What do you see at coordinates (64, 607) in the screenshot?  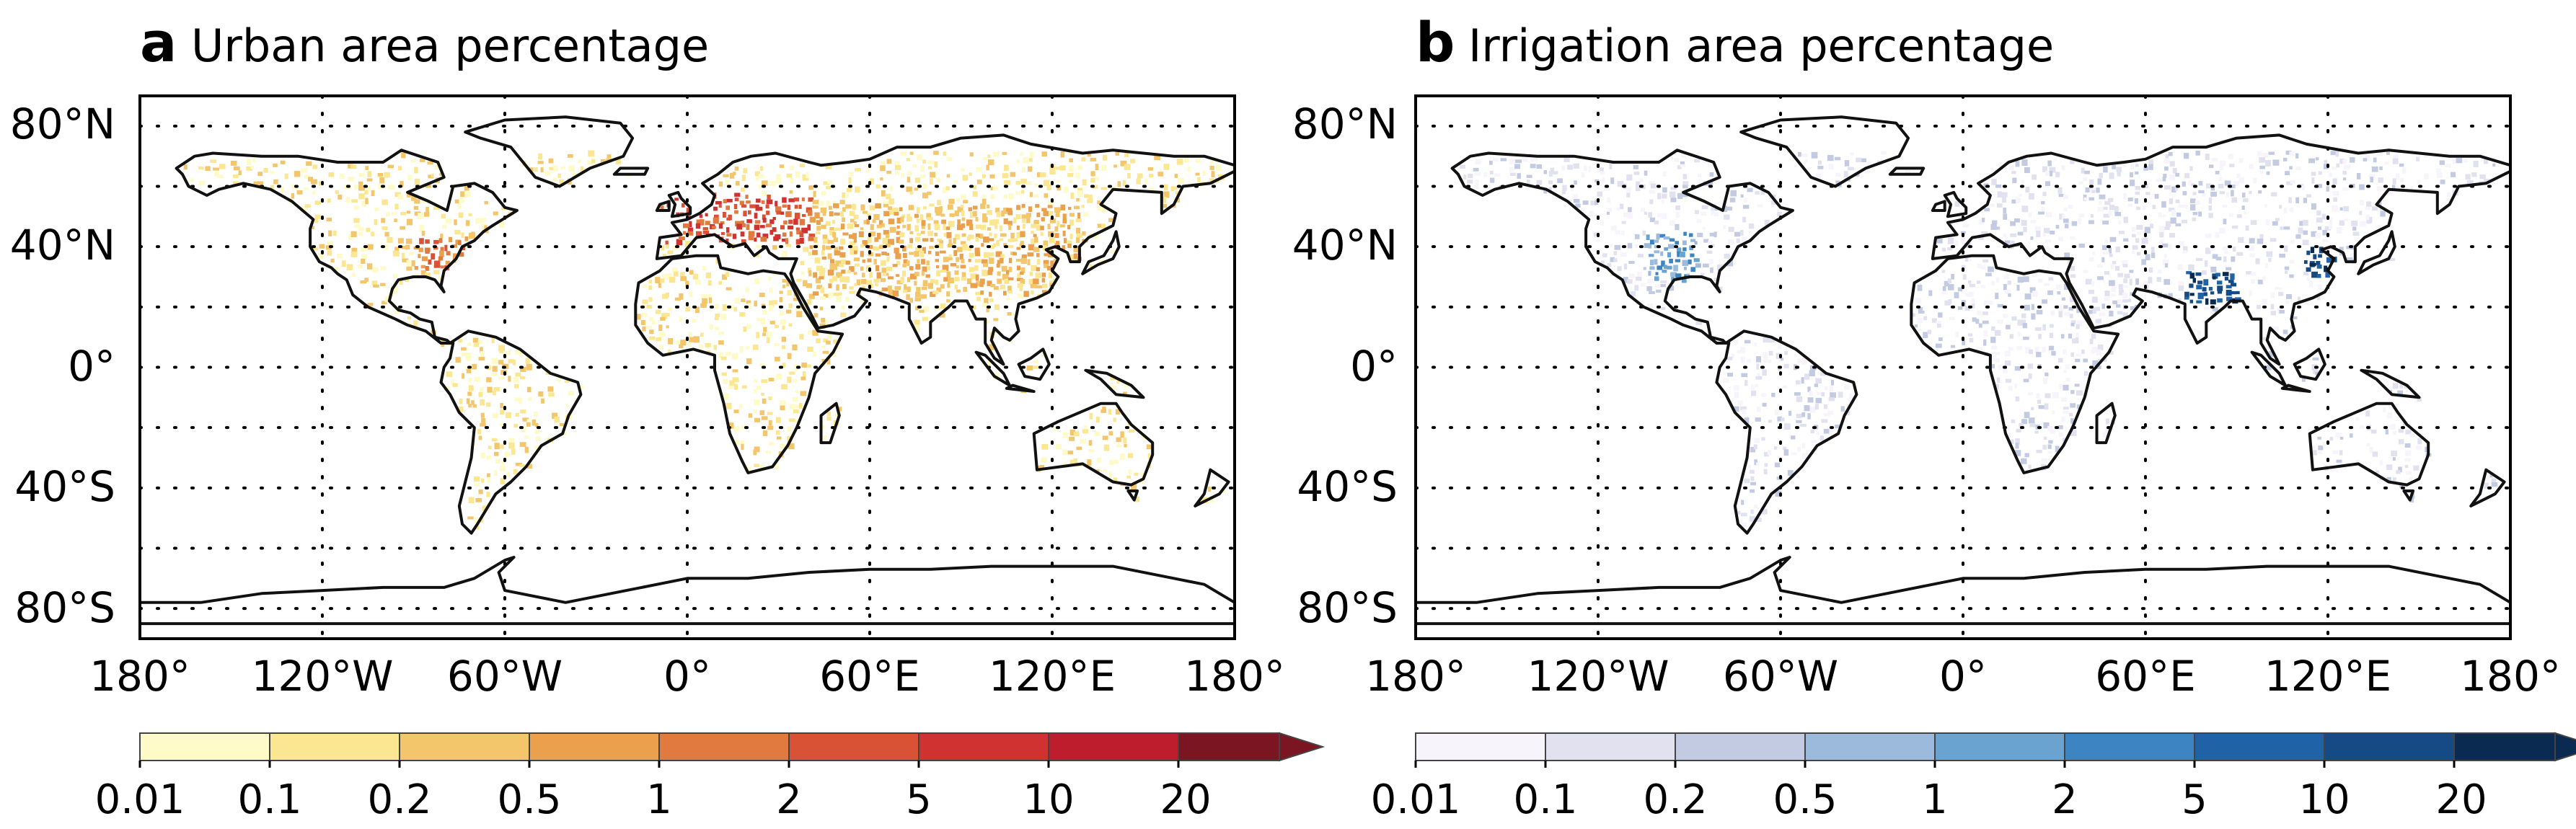 I see `panel-a-ytick-80s: 80°S` at bounding box center [64, 607].